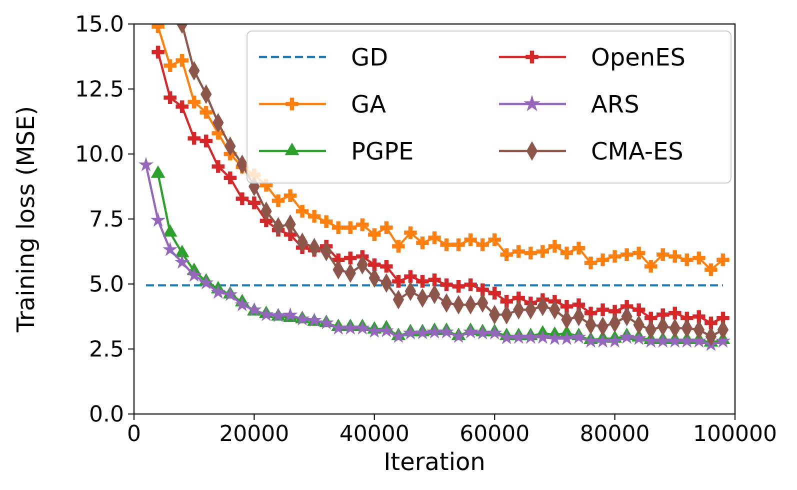 This screenshot has width=797, height=490. Describe the element at coordinates (382, 152) in the screenshot. I see `legend-label: PGPE` at that location.